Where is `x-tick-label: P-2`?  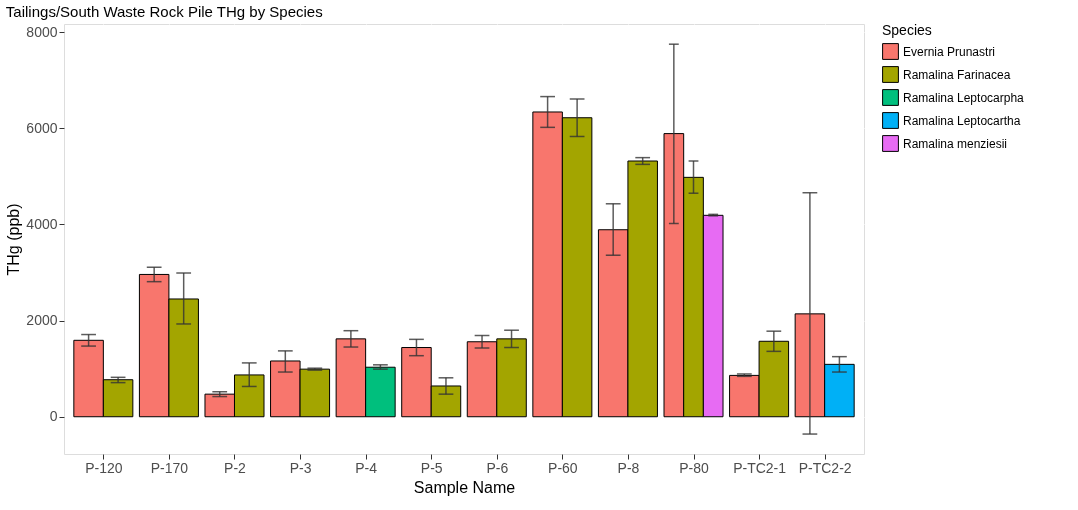
x-tick-label: P-2 is located at coordinates (235, 467).